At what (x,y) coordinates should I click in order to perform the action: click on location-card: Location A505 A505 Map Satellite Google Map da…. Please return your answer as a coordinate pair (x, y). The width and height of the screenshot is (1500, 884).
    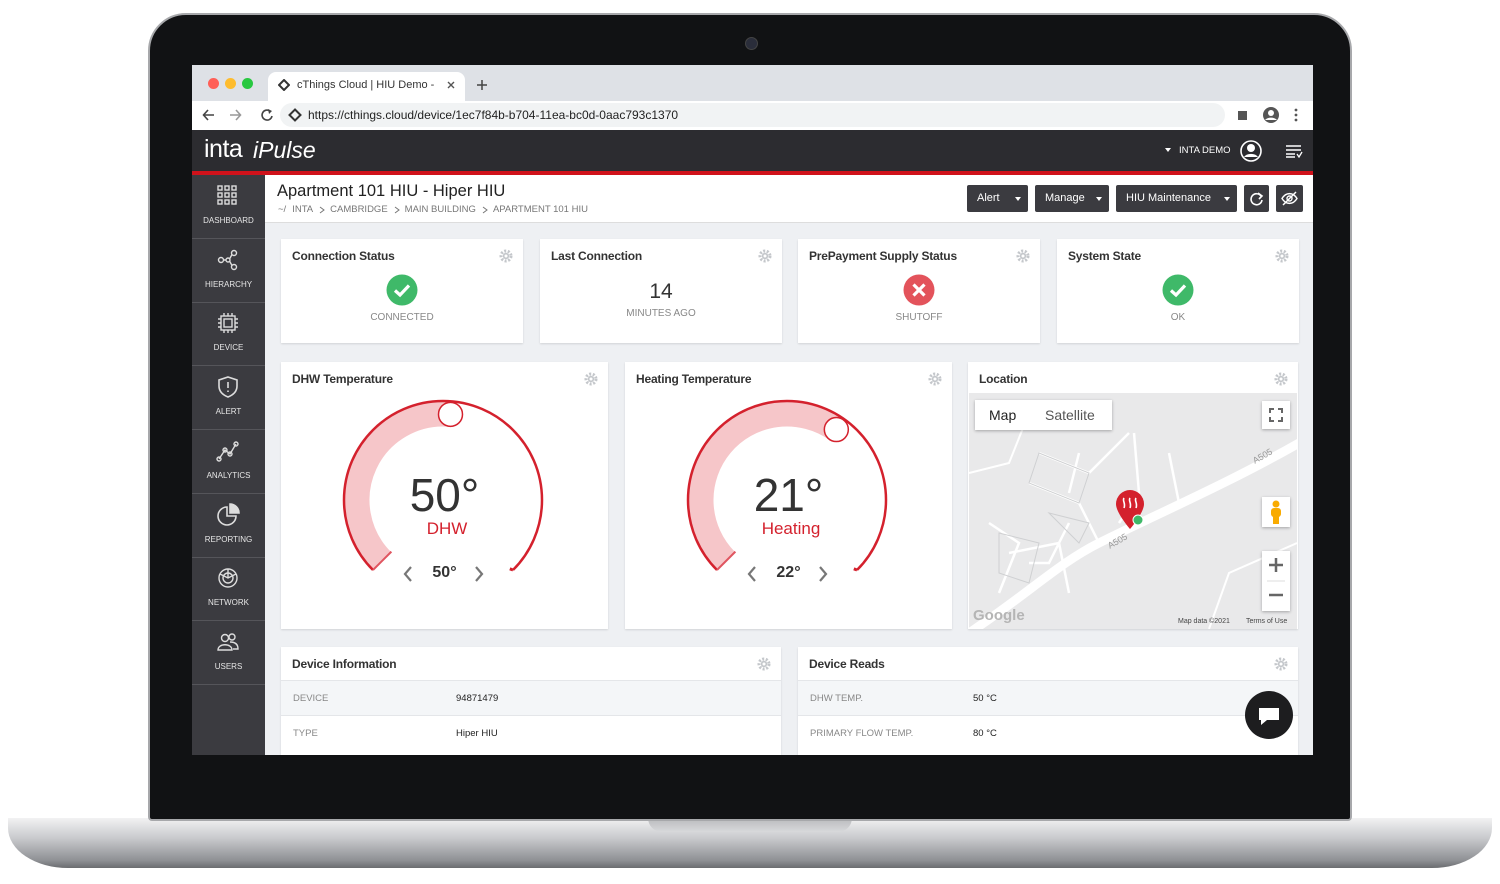
    Looking at the image, I should click on (1133, 495).